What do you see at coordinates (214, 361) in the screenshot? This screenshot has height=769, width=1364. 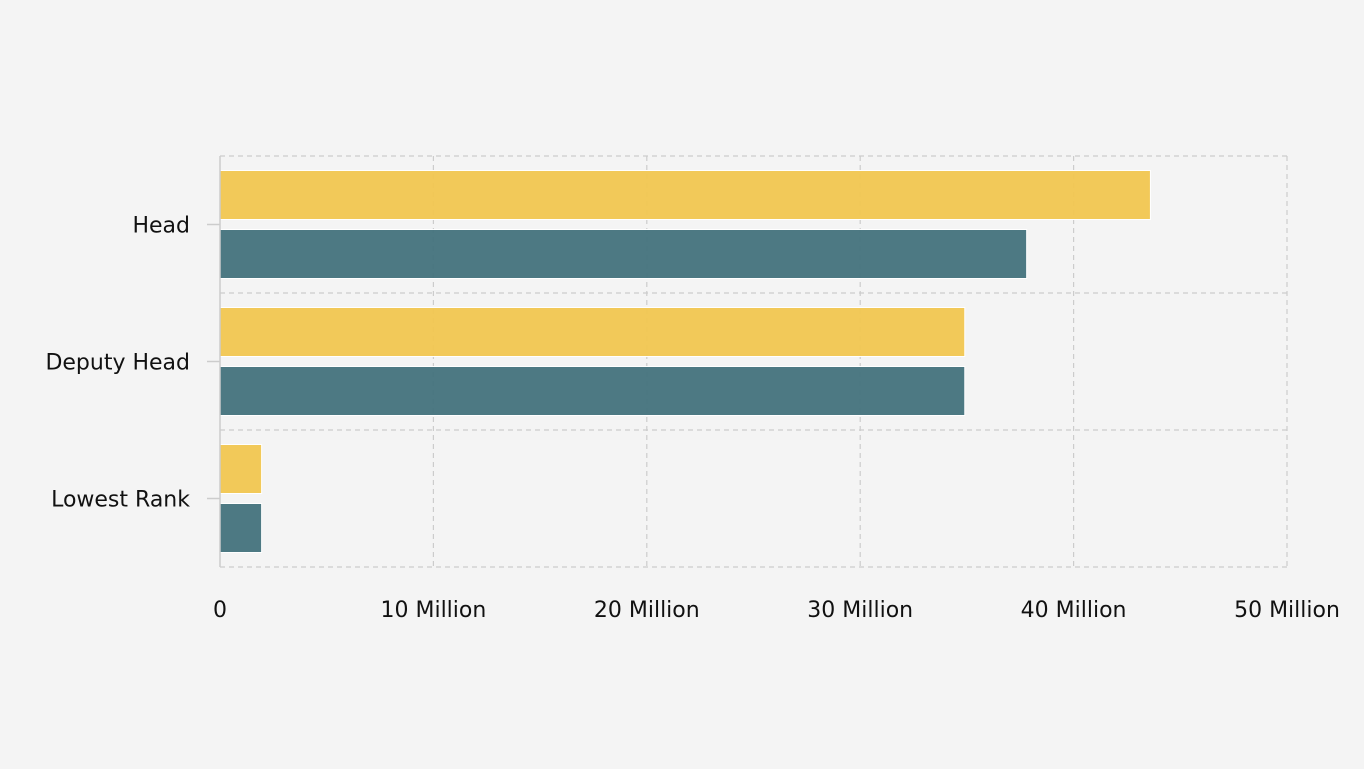 I see `axes` at bounding box center [214, 361].